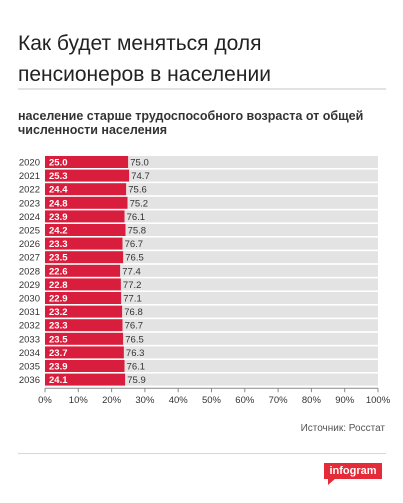 The width and height of the screenshot is (403, 503). I want to click on x-tick-label: 30%, so click(145, 400).